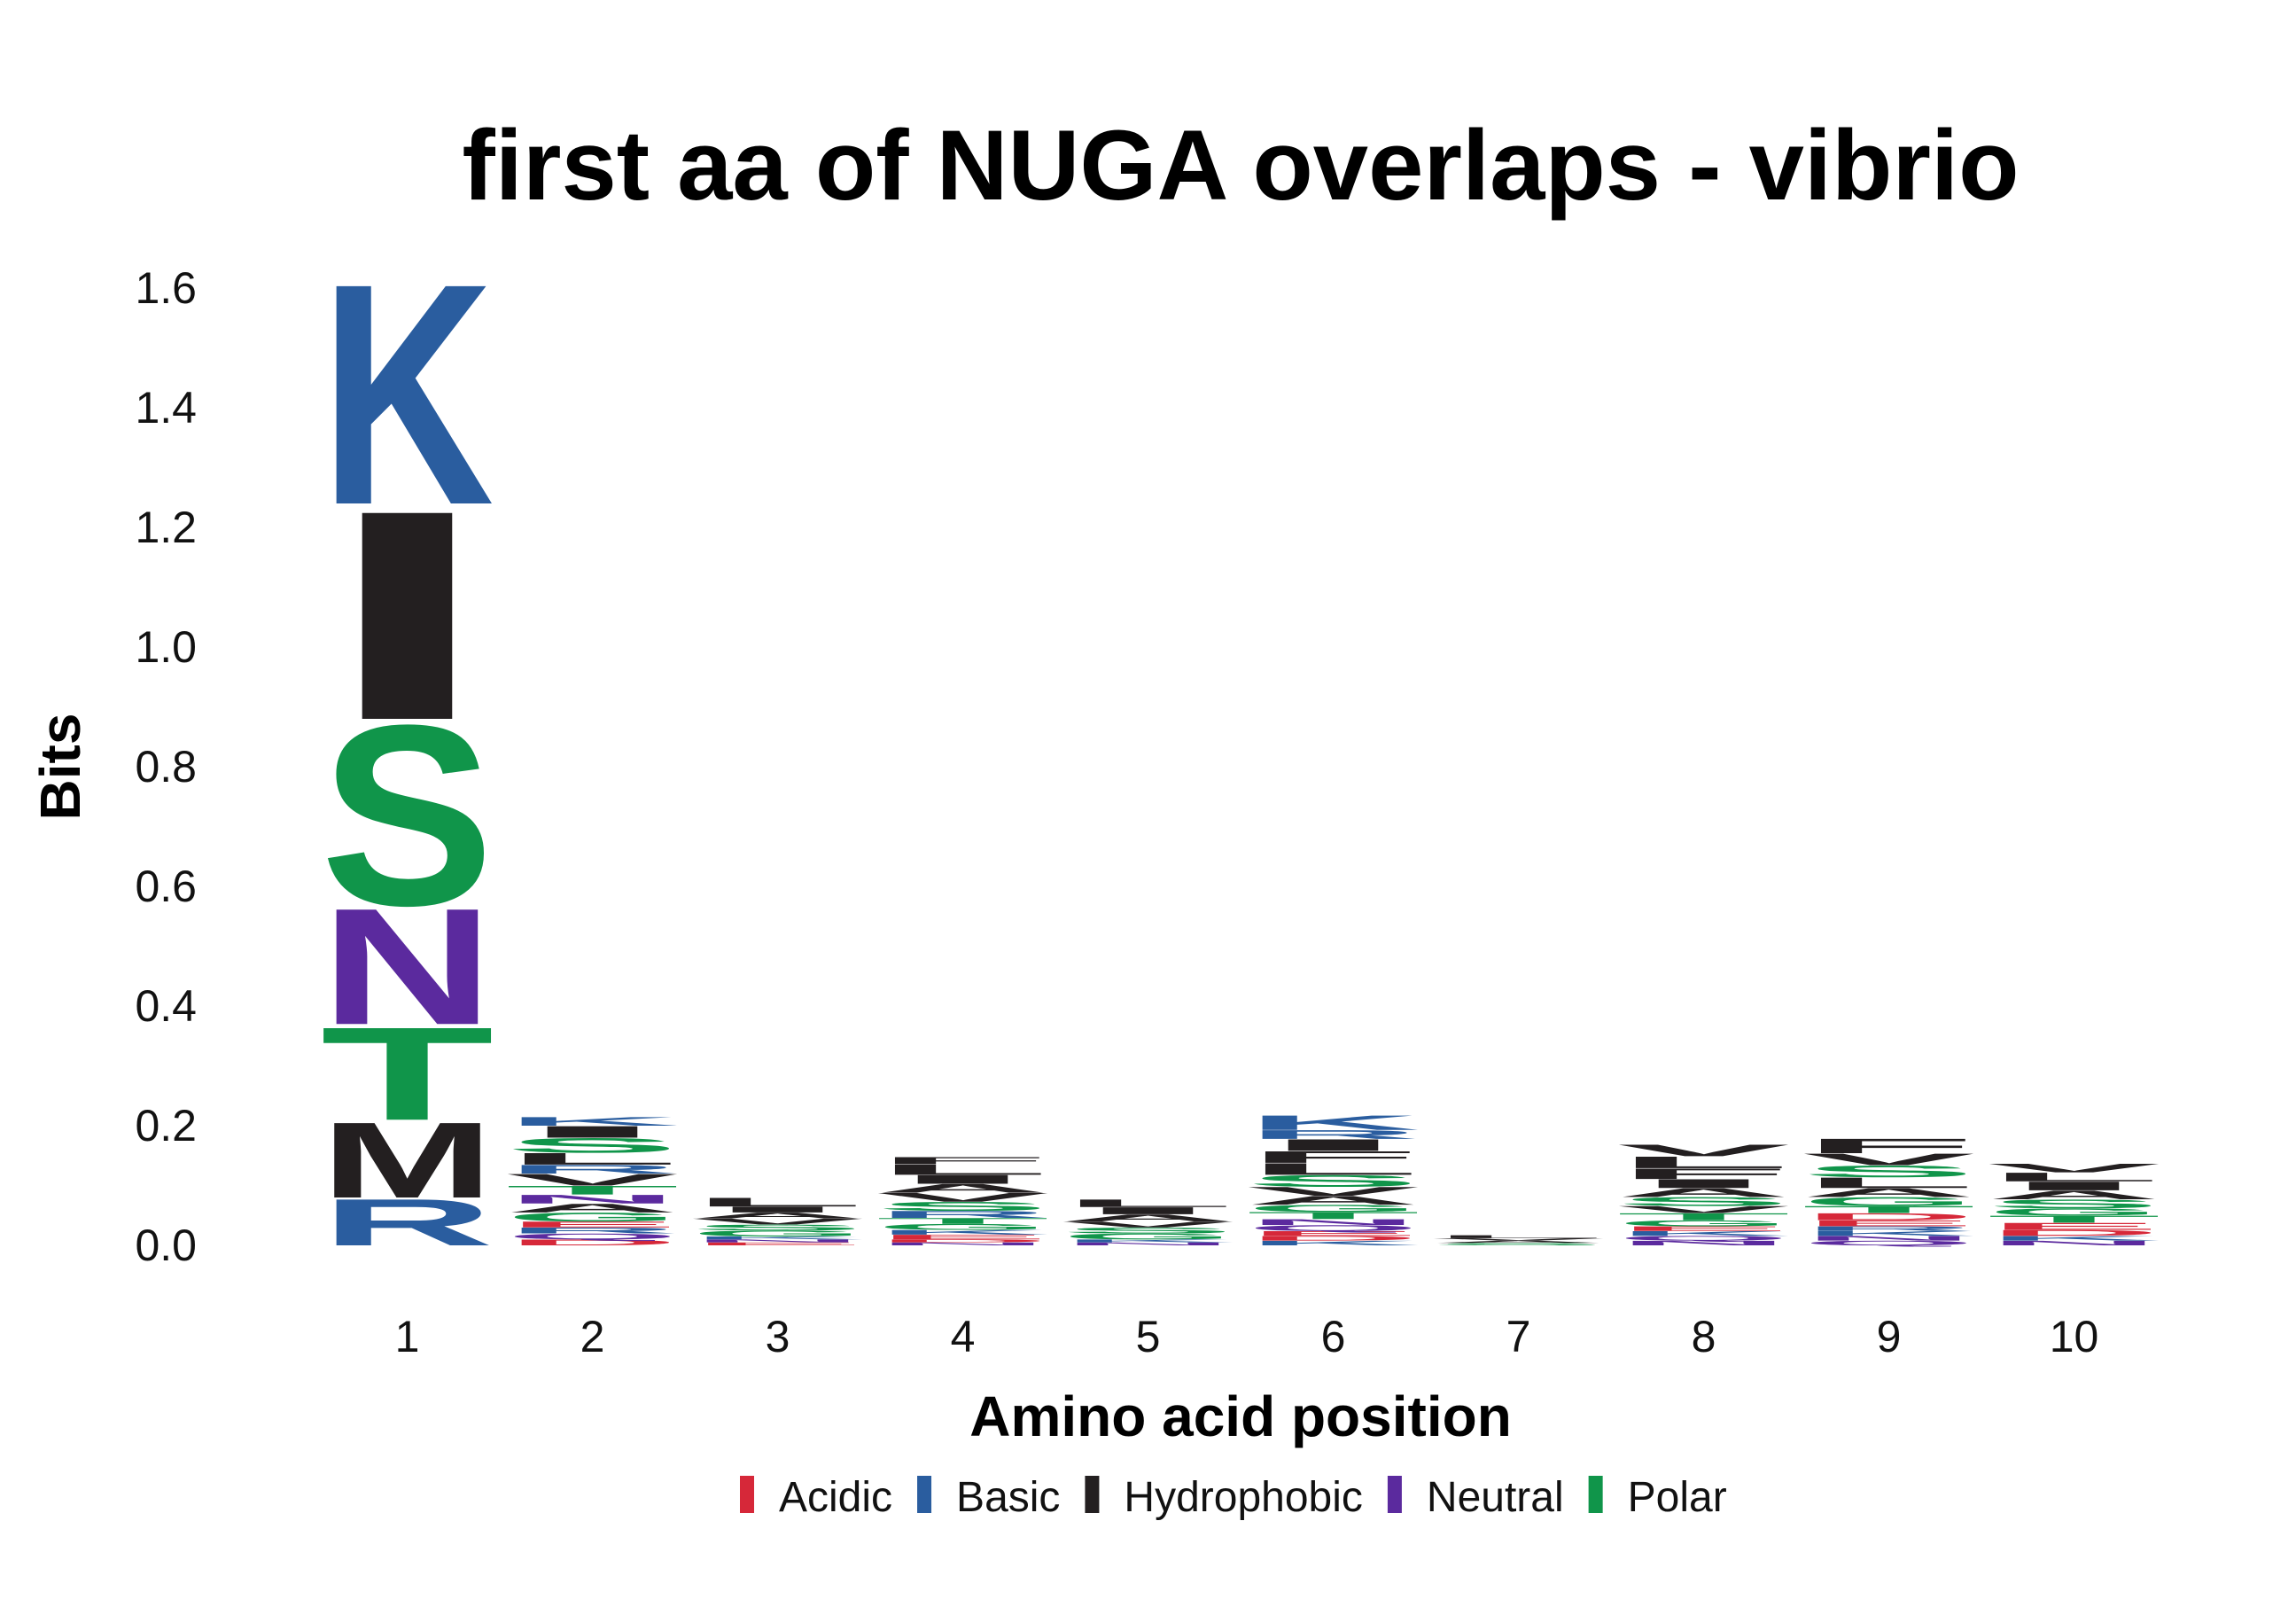 The height and width of the screenshot is (1599, 2296). What do you see at coordinates (593, 1217) in the screenshot?
I see `logo-letter-pos2-G: G` at bounding box center [593, 1217].